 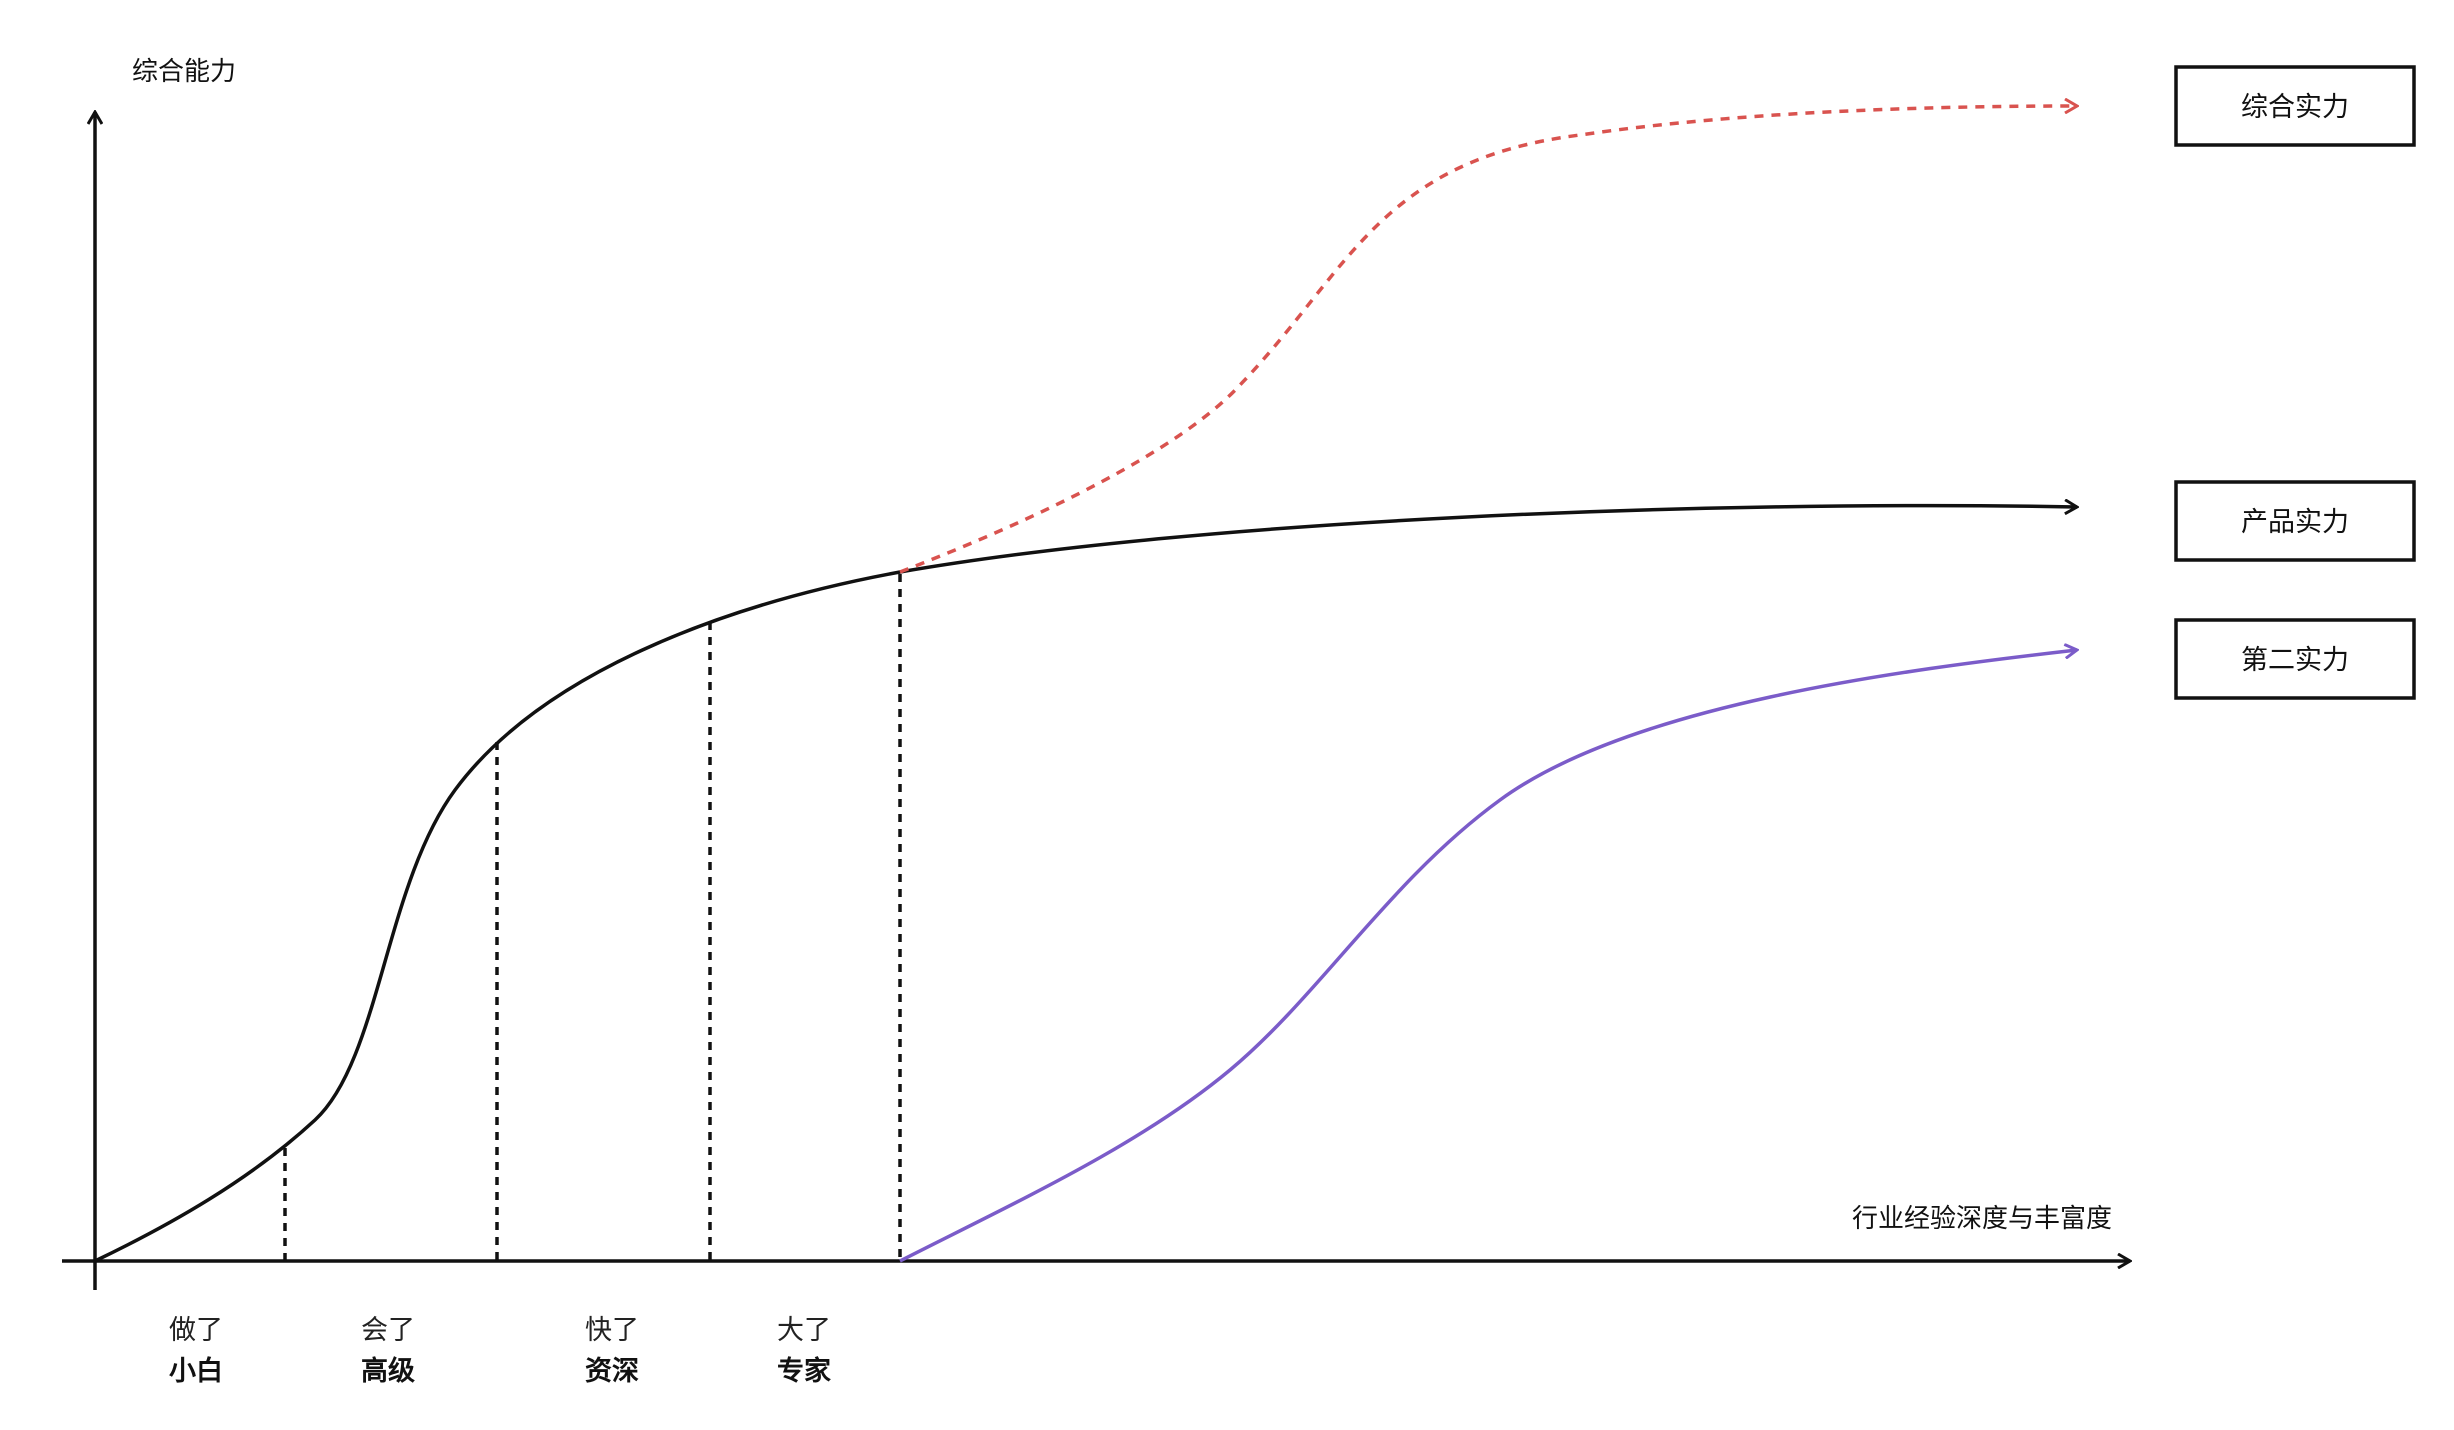 What do you see at coordinates (196, 1371) in the screenshot?
I see `stage-1-level: 小白` at bounding box center [196, 1371].